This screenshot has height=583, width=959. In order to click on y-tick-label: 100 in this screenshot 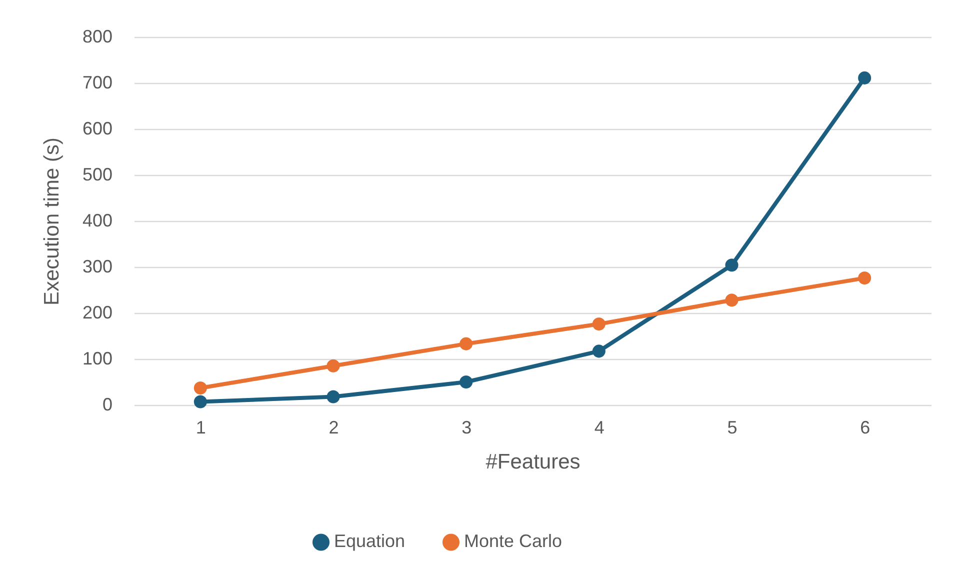, I will do `click(97, 358)`.